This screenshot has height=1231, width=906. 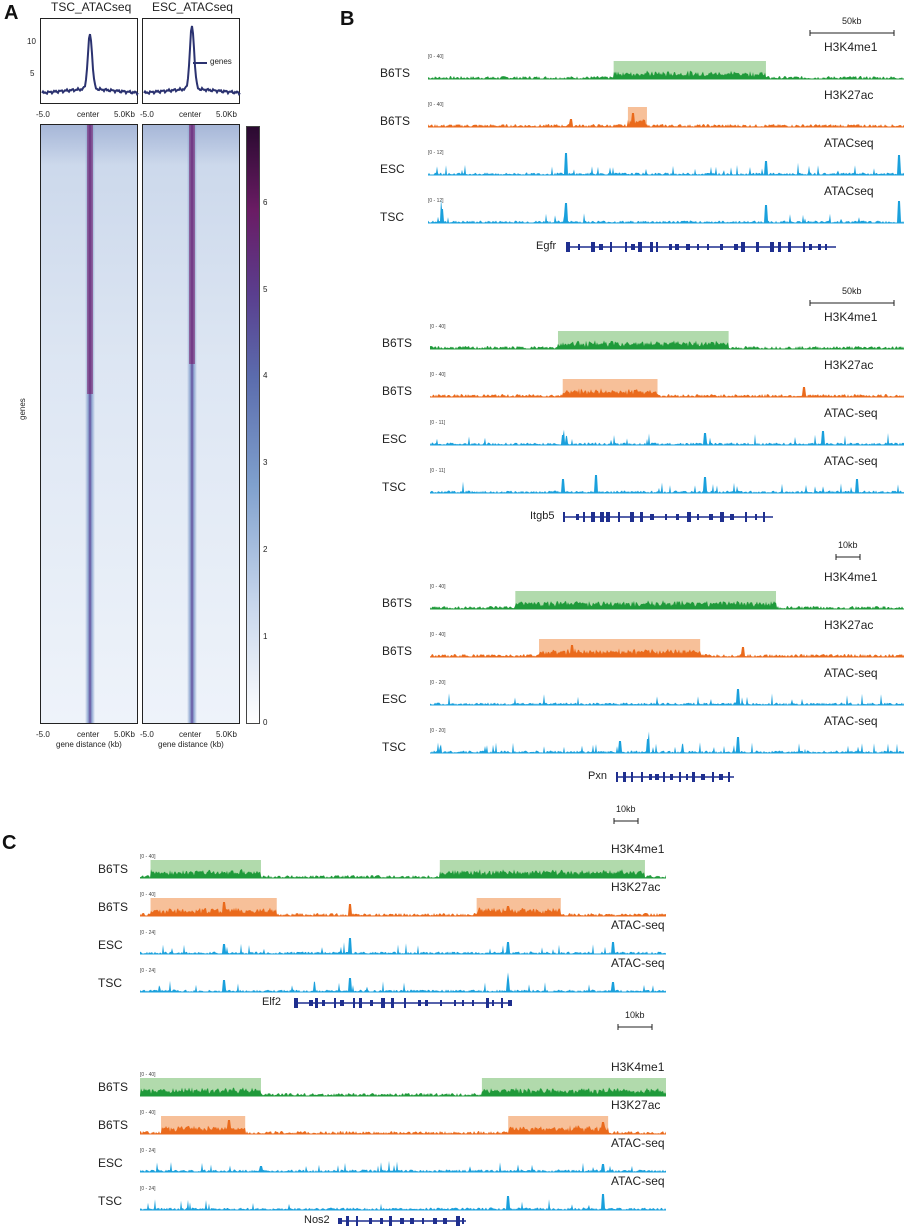 I want to click on scale-bar-egfr-label: 50kb, so click(x=852, y=21).